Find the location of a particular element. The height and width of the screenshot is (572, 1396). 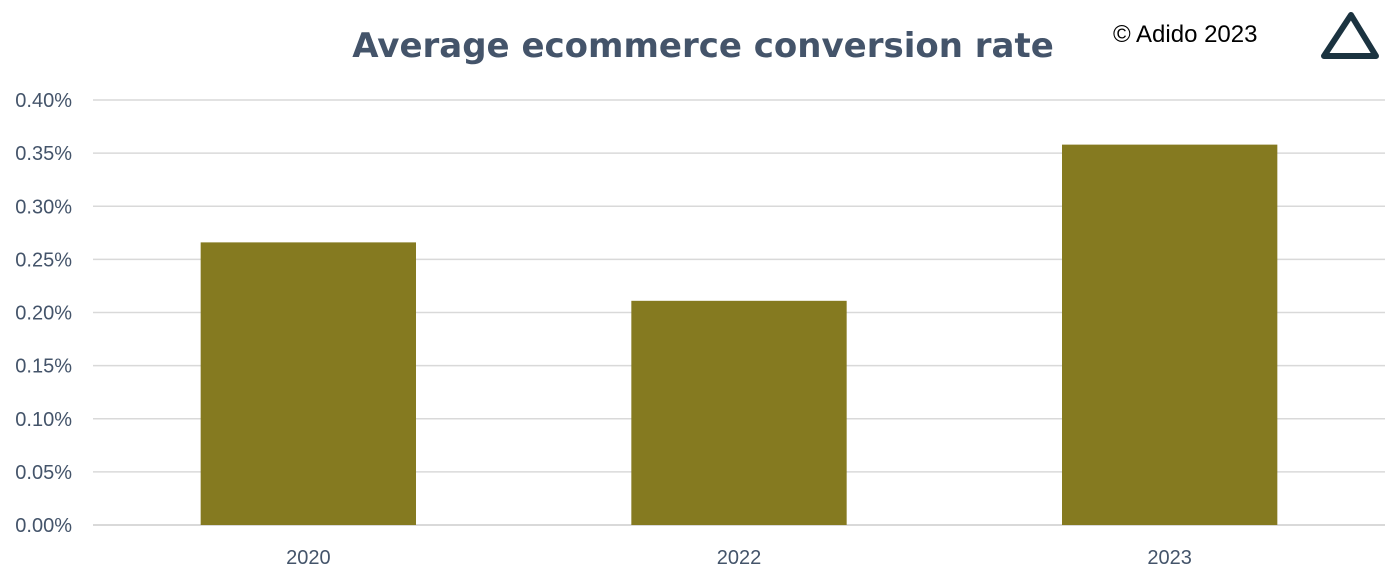

x-category-label: 2023 is located at coordinates (1169, 558).